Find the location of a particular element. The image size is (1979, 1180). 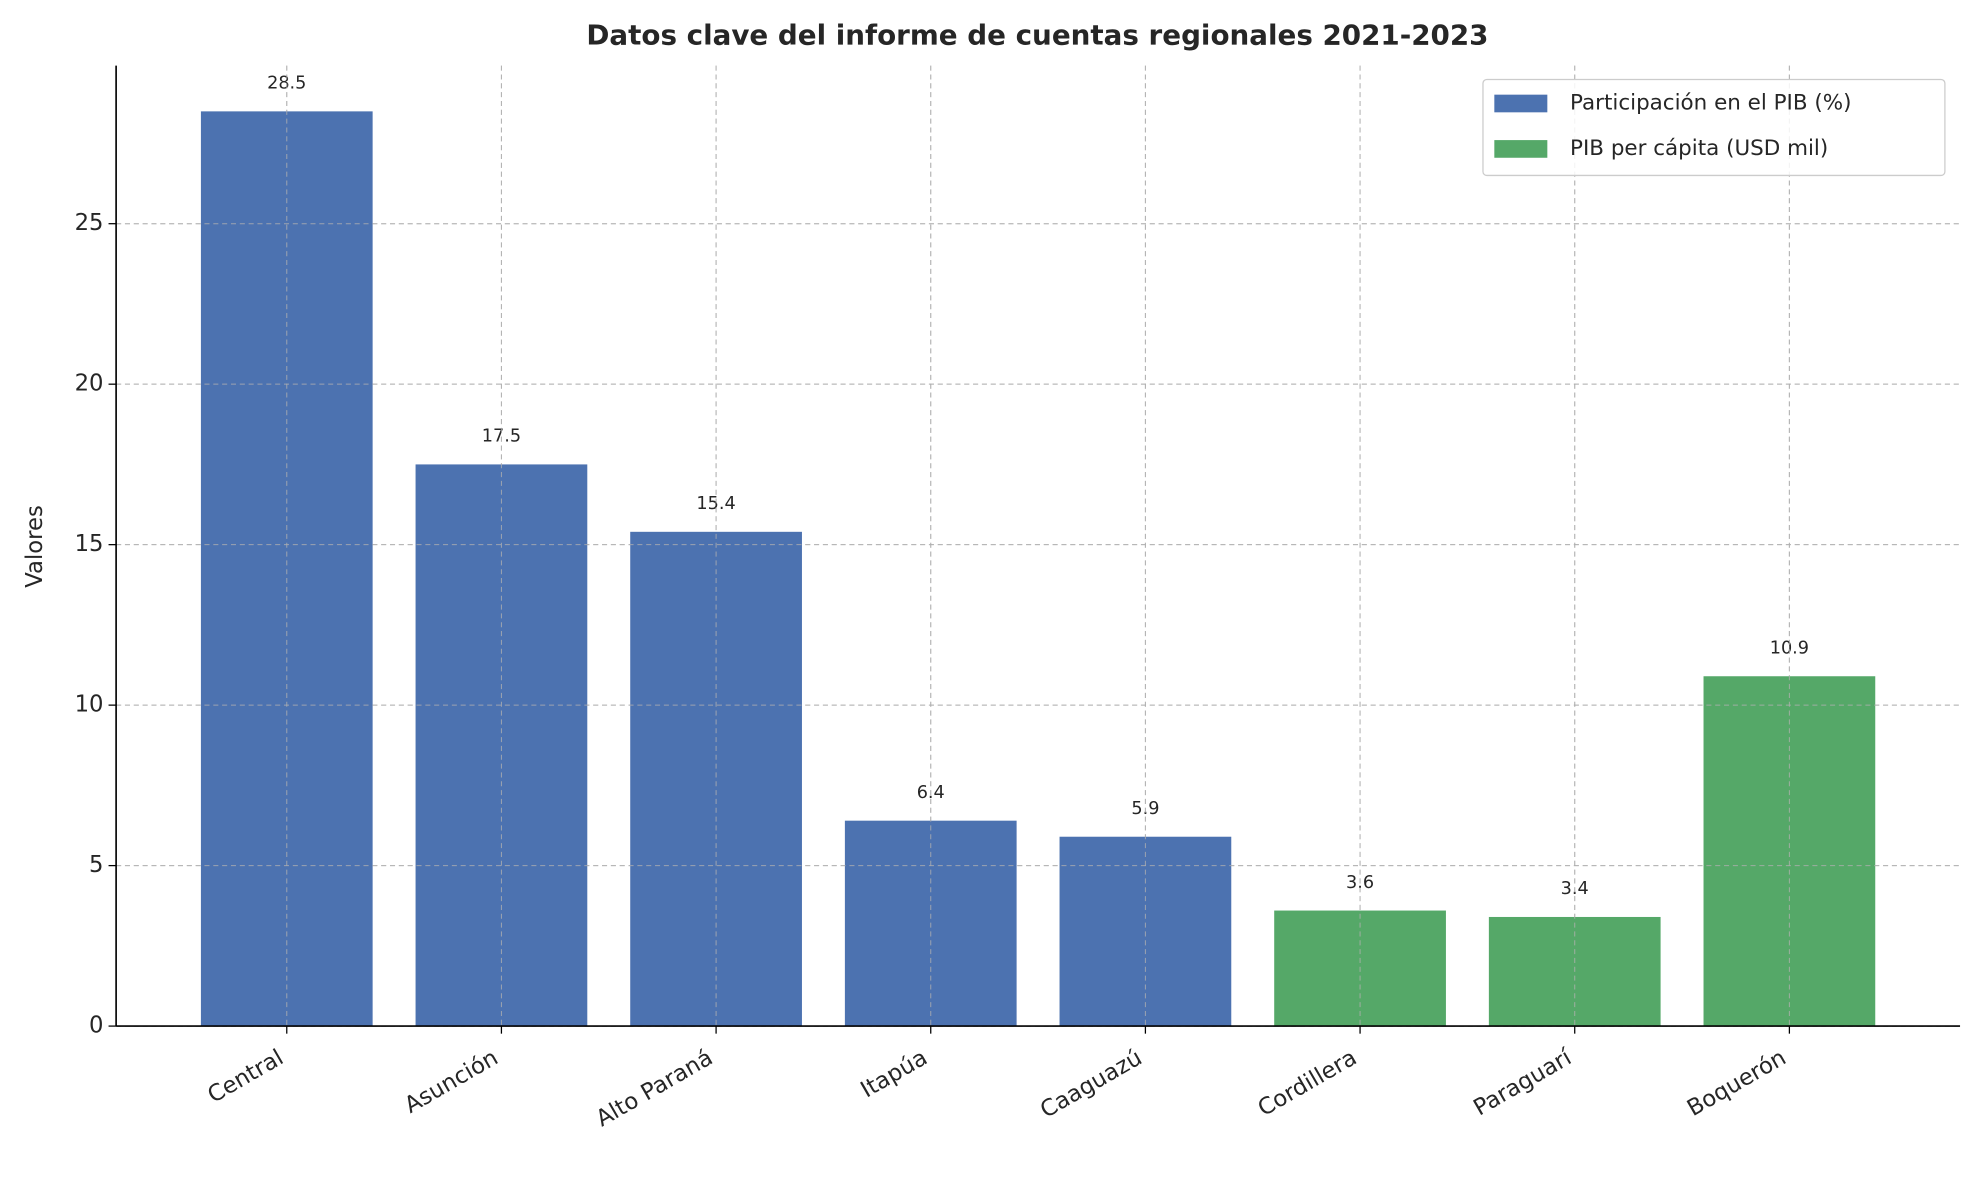

y-tick-label: 10 is located at coordinates (89, 705).